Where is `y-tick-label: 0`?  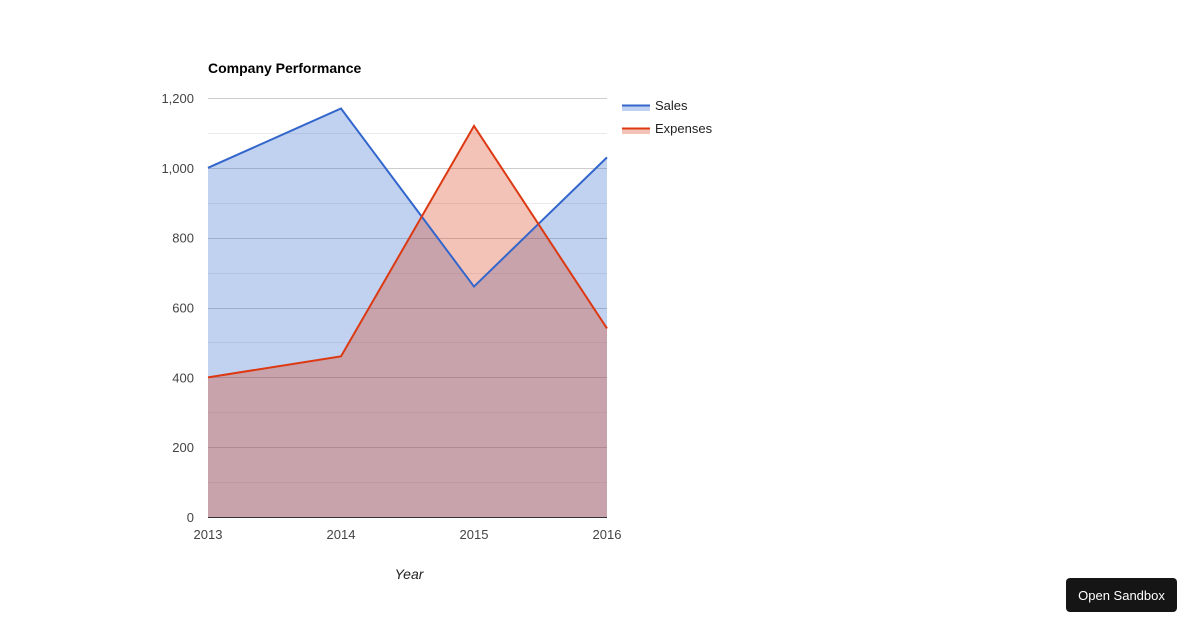
y-tick-label: 0 is located at coordinates (190, 517).